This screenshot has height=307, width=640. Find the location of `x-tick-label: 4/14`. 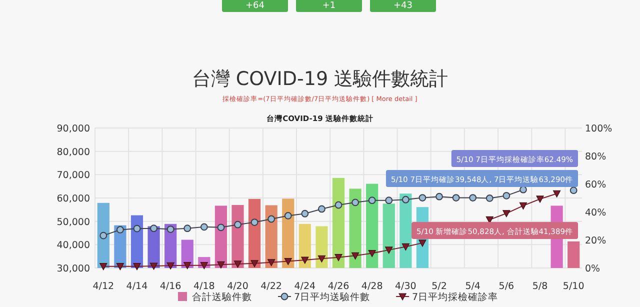

x-tick-label: 4/14 is located at coordinates (137, 286).